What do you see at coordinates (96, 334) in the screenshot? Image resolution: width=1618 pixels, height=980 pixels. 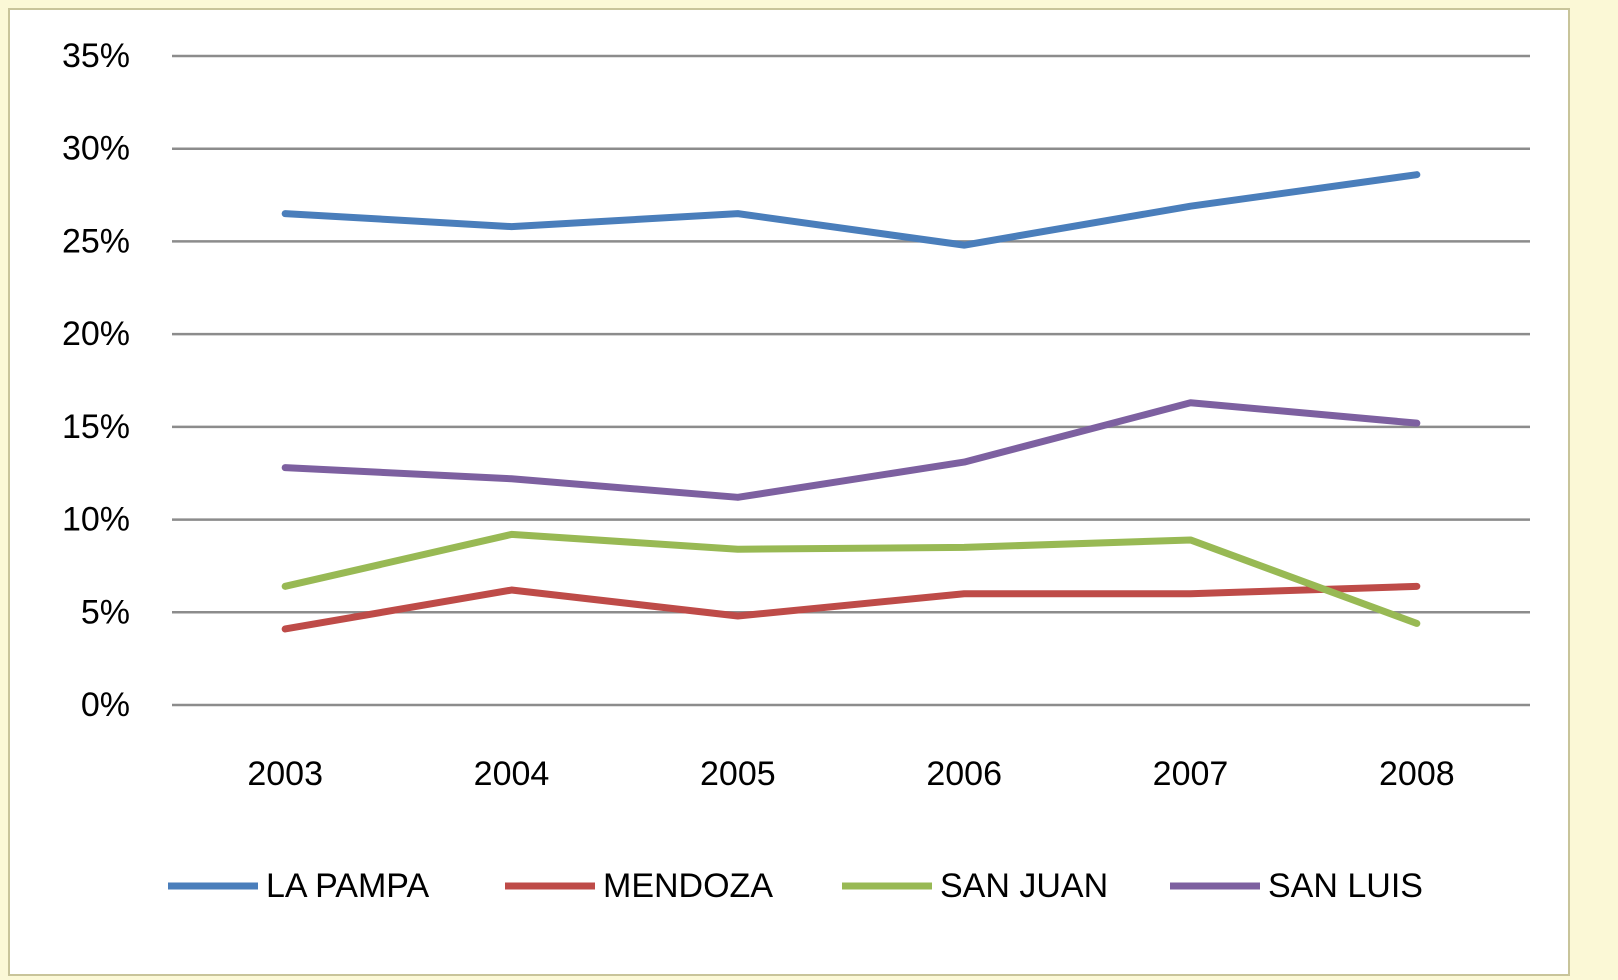 I see `y-tick-label: 20%` at bounding box center [96, 334].